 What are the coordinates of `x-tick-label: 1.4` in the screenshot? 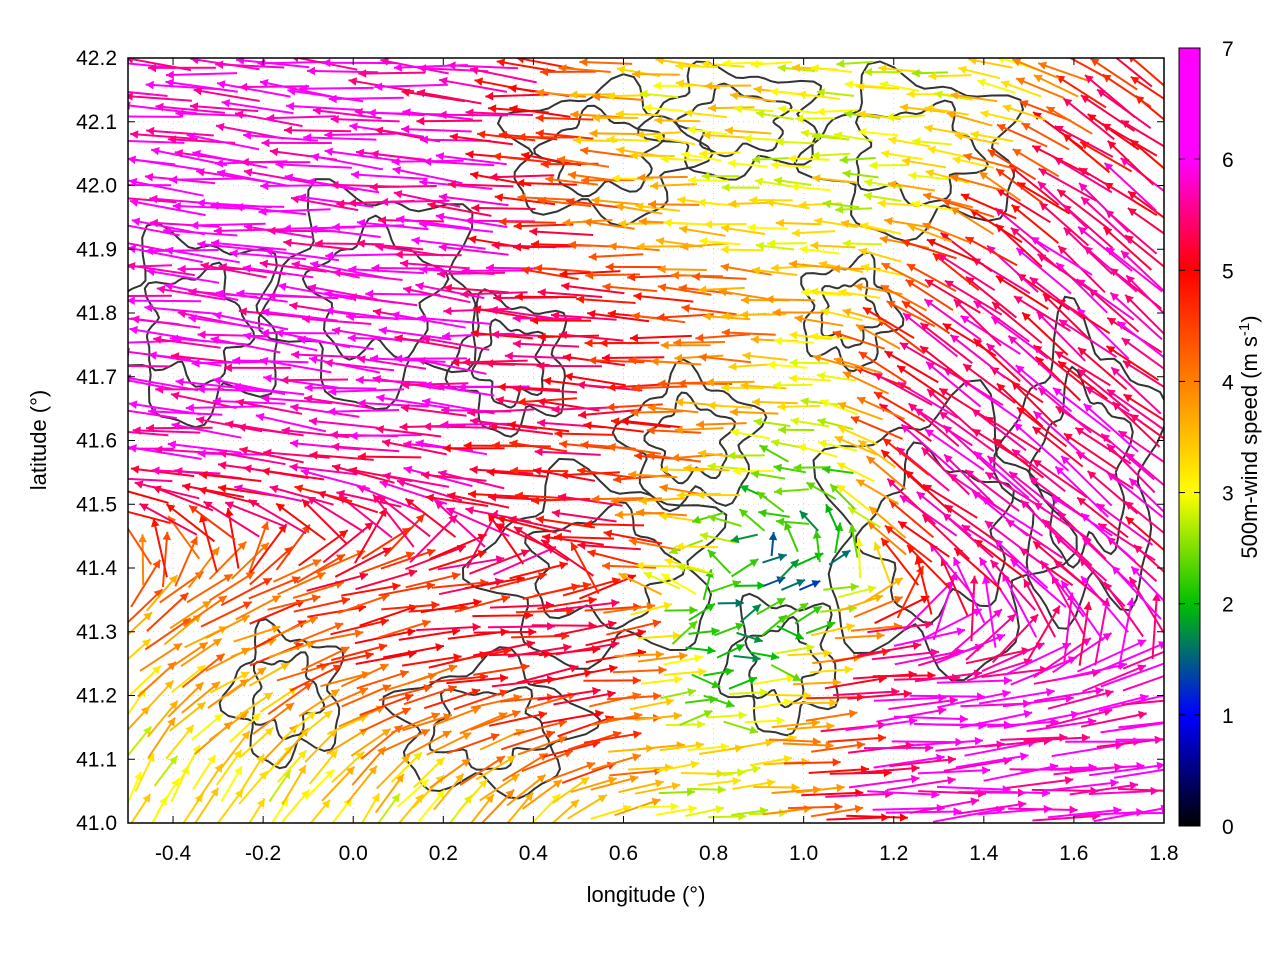 It's located at (984, 853).